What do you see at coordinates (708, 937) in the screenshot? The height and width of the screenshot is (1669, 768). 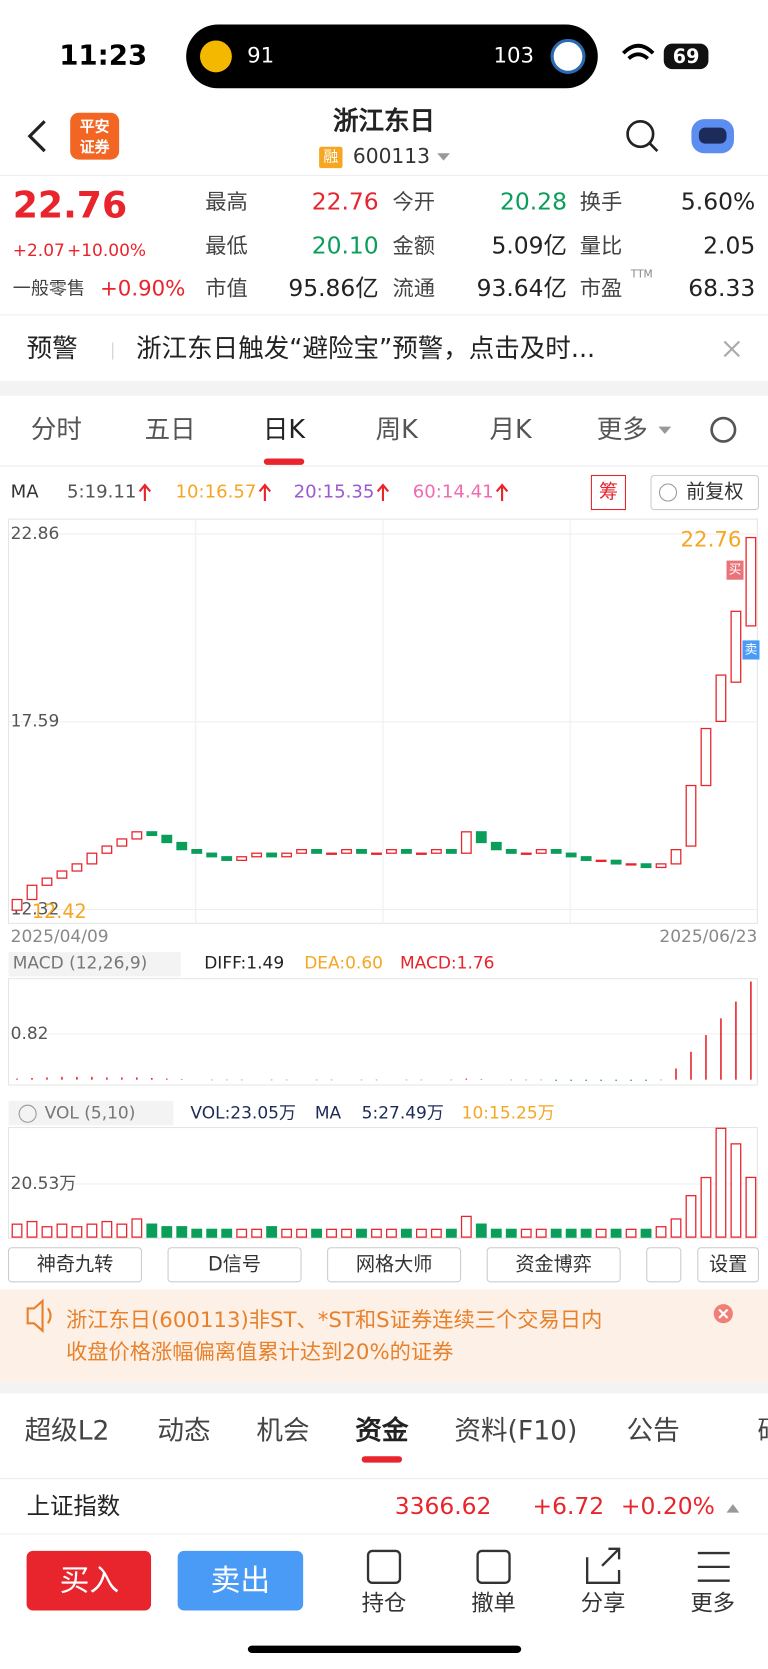 I see `date: 2025/06/23` at bounding box center [708, 937].